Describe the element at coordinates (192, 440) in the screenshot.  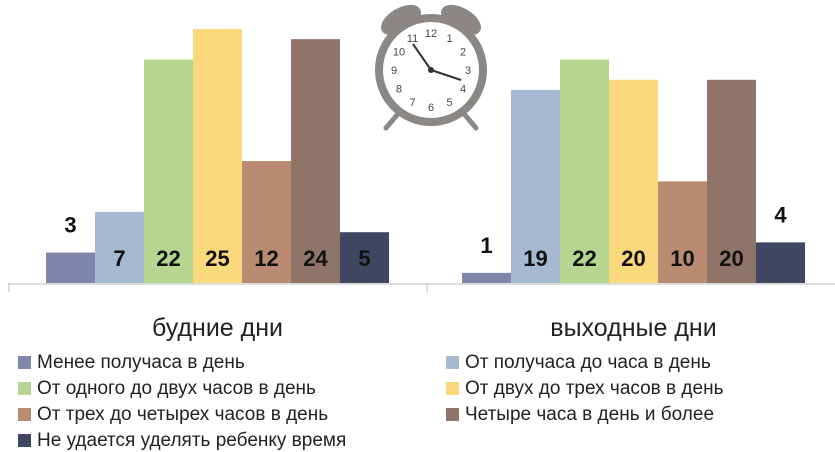
I see `legend-label: Не удается уделять ребенку время` at that location.